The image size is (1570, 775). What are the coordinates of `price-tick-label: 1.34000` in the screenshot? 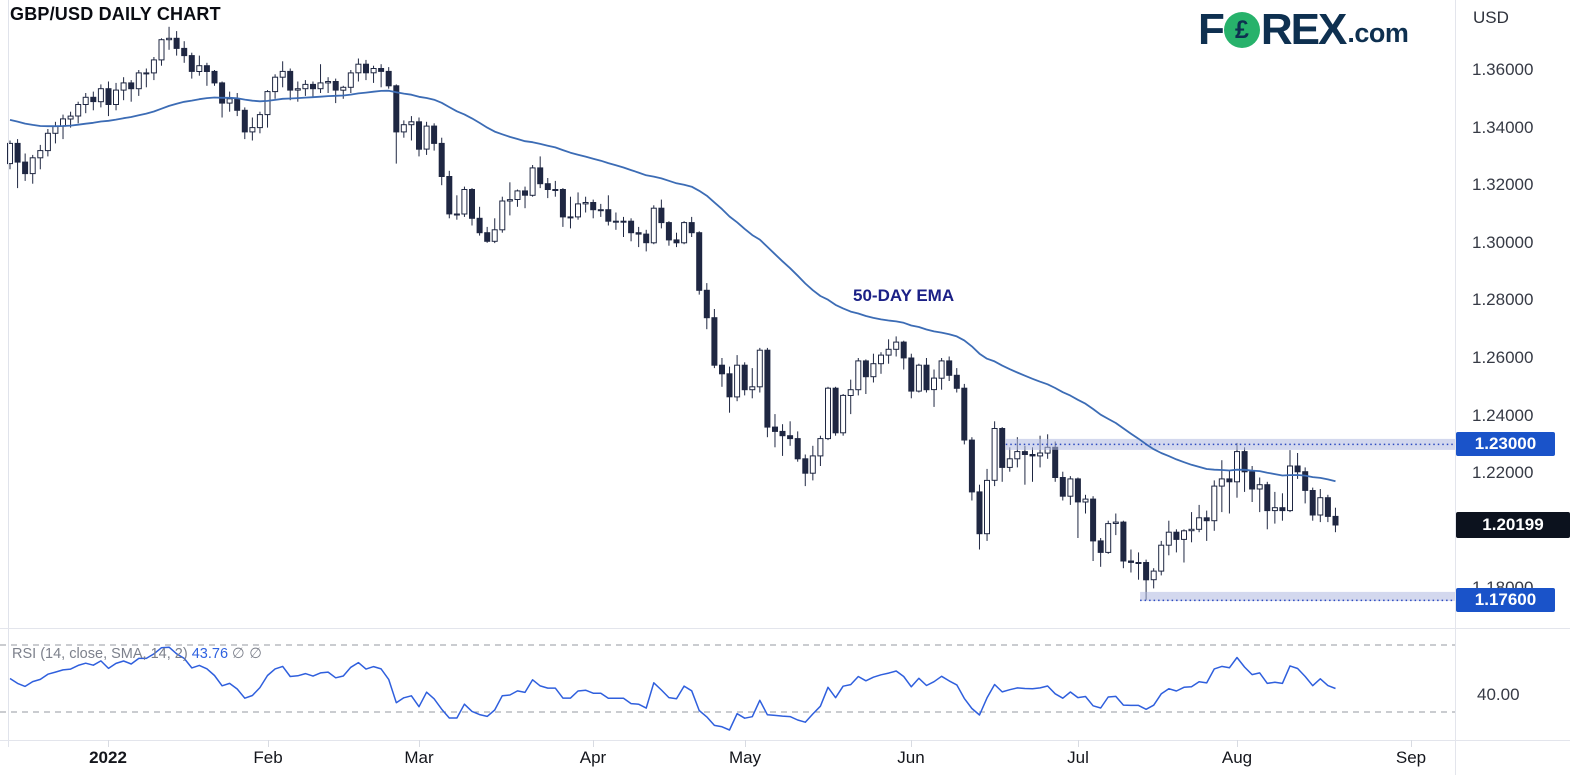 It's located at (1503, 127).